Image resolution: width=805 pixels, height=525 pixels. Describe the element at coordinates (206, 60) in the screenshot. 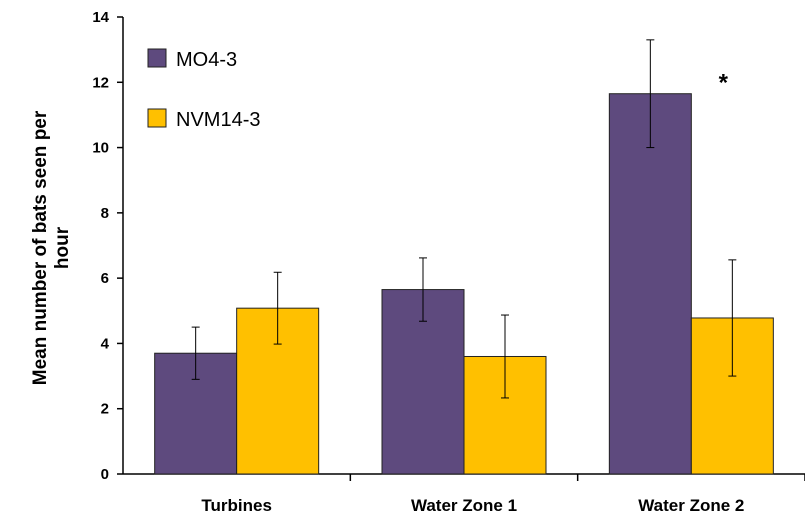

I see `legend-label: MO4-3` at that location.